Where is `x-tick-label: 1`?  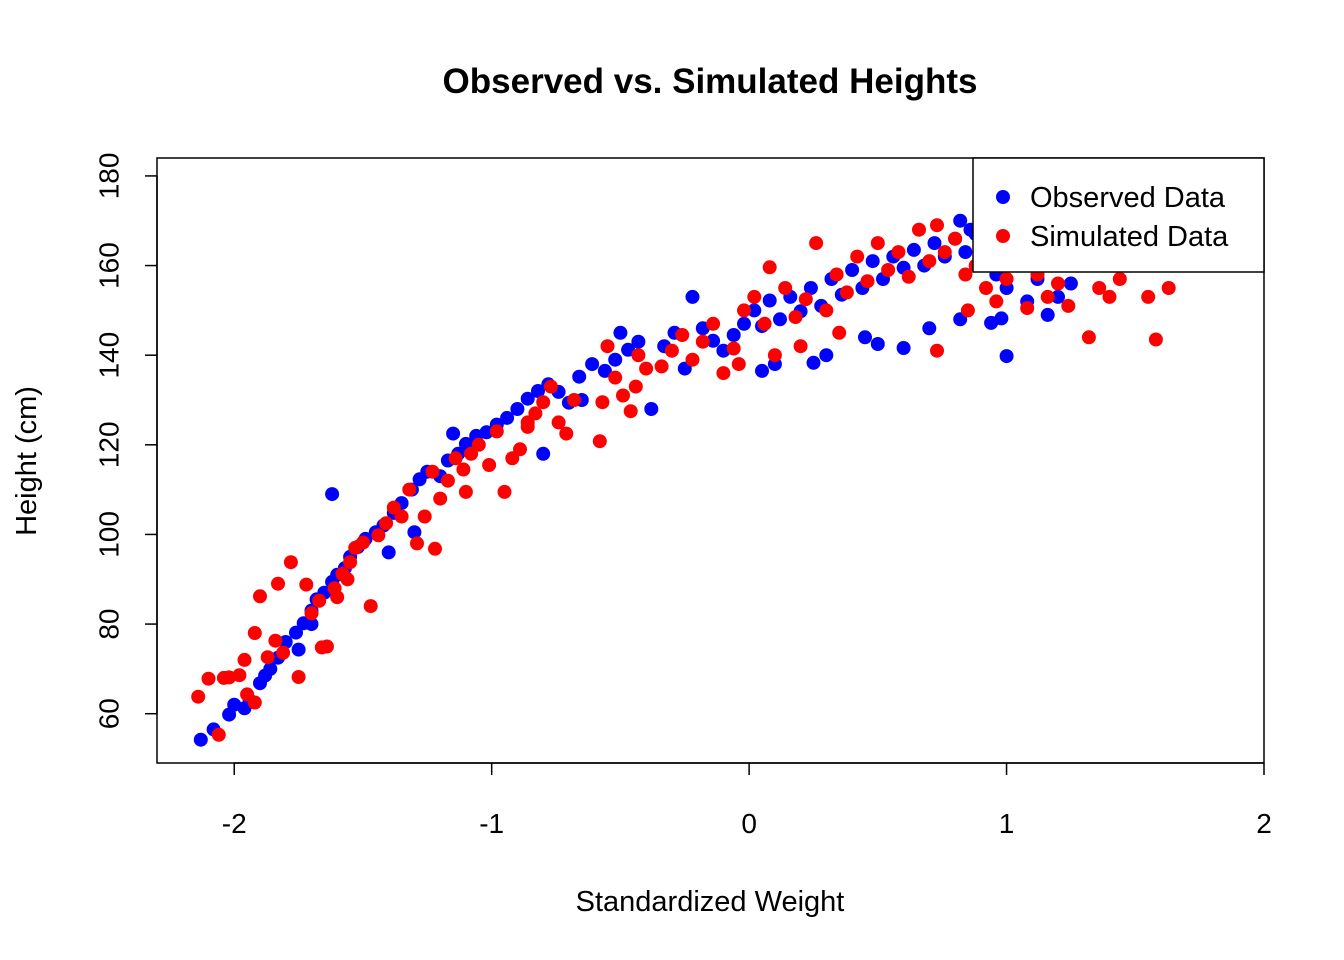 x-tick-label: 1 is located at coordinates (1007, 823).